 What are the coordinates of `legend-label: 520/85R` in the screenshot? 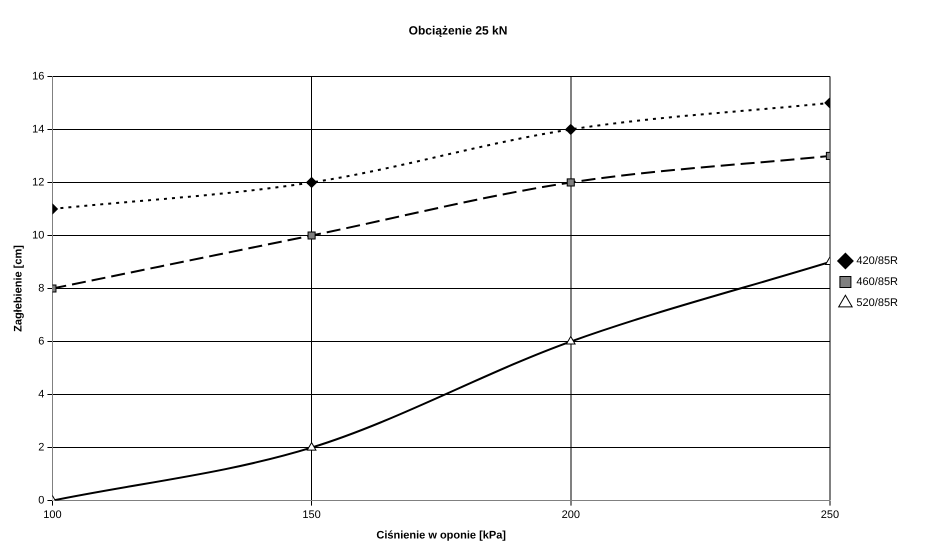 It's located at (877, 303).